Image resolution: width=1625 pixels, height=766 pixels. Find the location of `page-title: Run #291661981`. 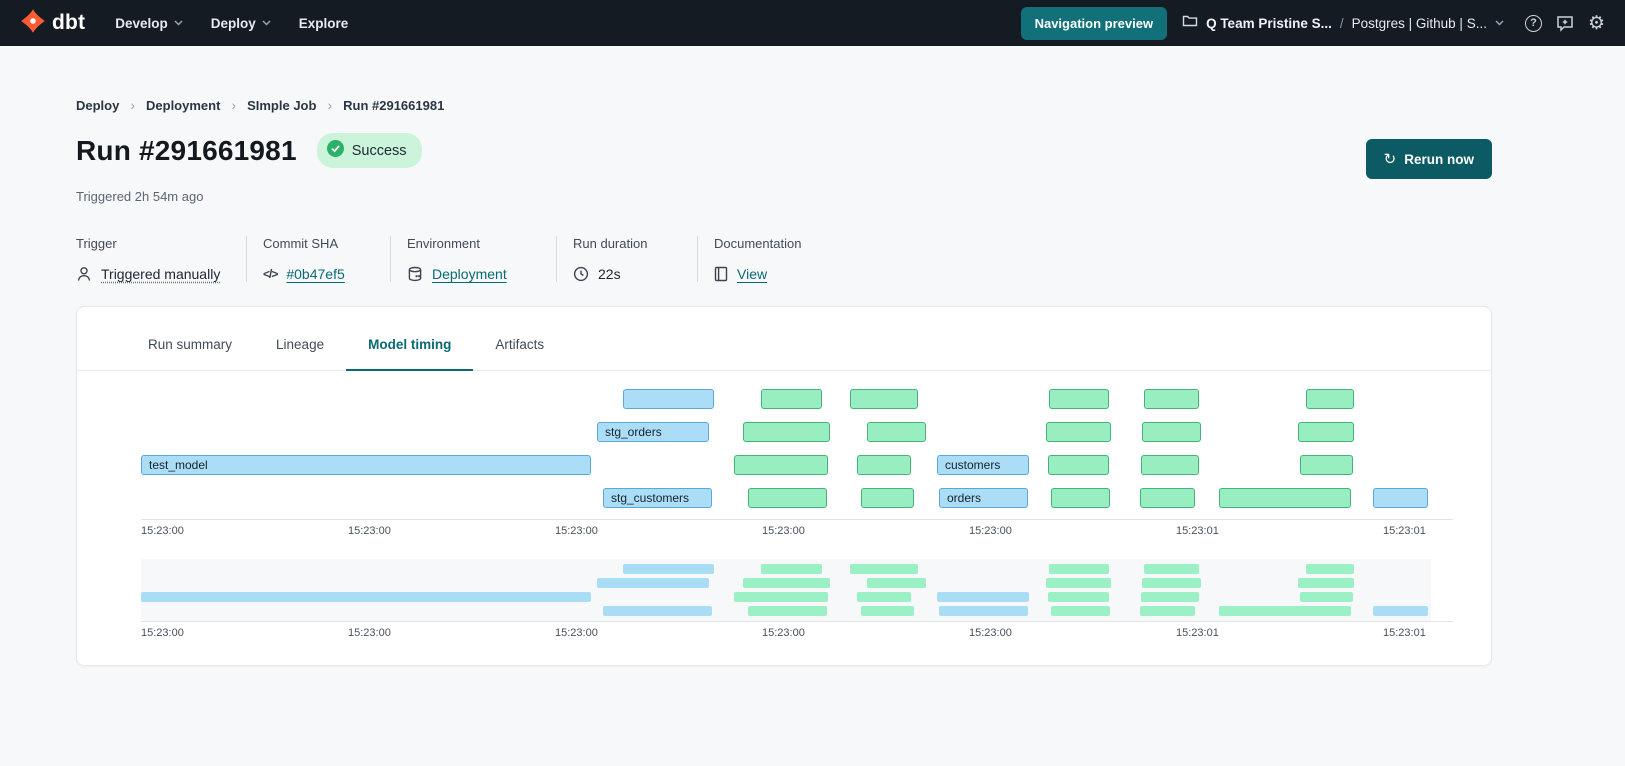

page-title: Run #291661981 is located at coordinates (186, 150).